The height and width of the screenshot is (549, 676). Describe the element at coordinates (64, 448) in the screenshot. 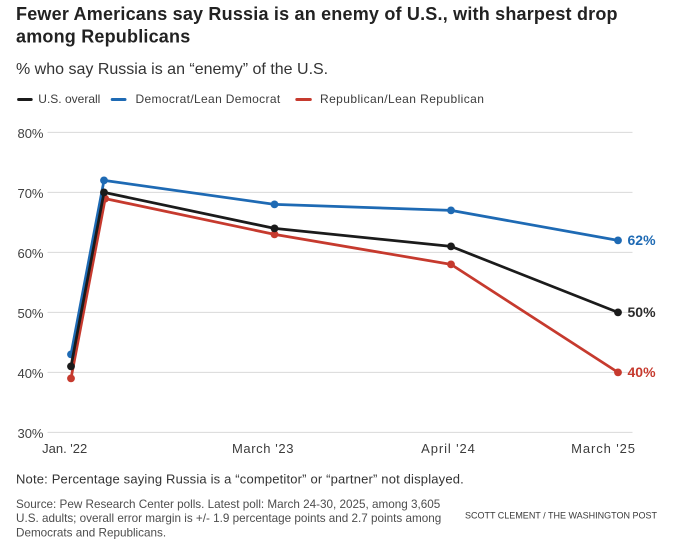

I see `svg-text: Jan. '22` at that location.